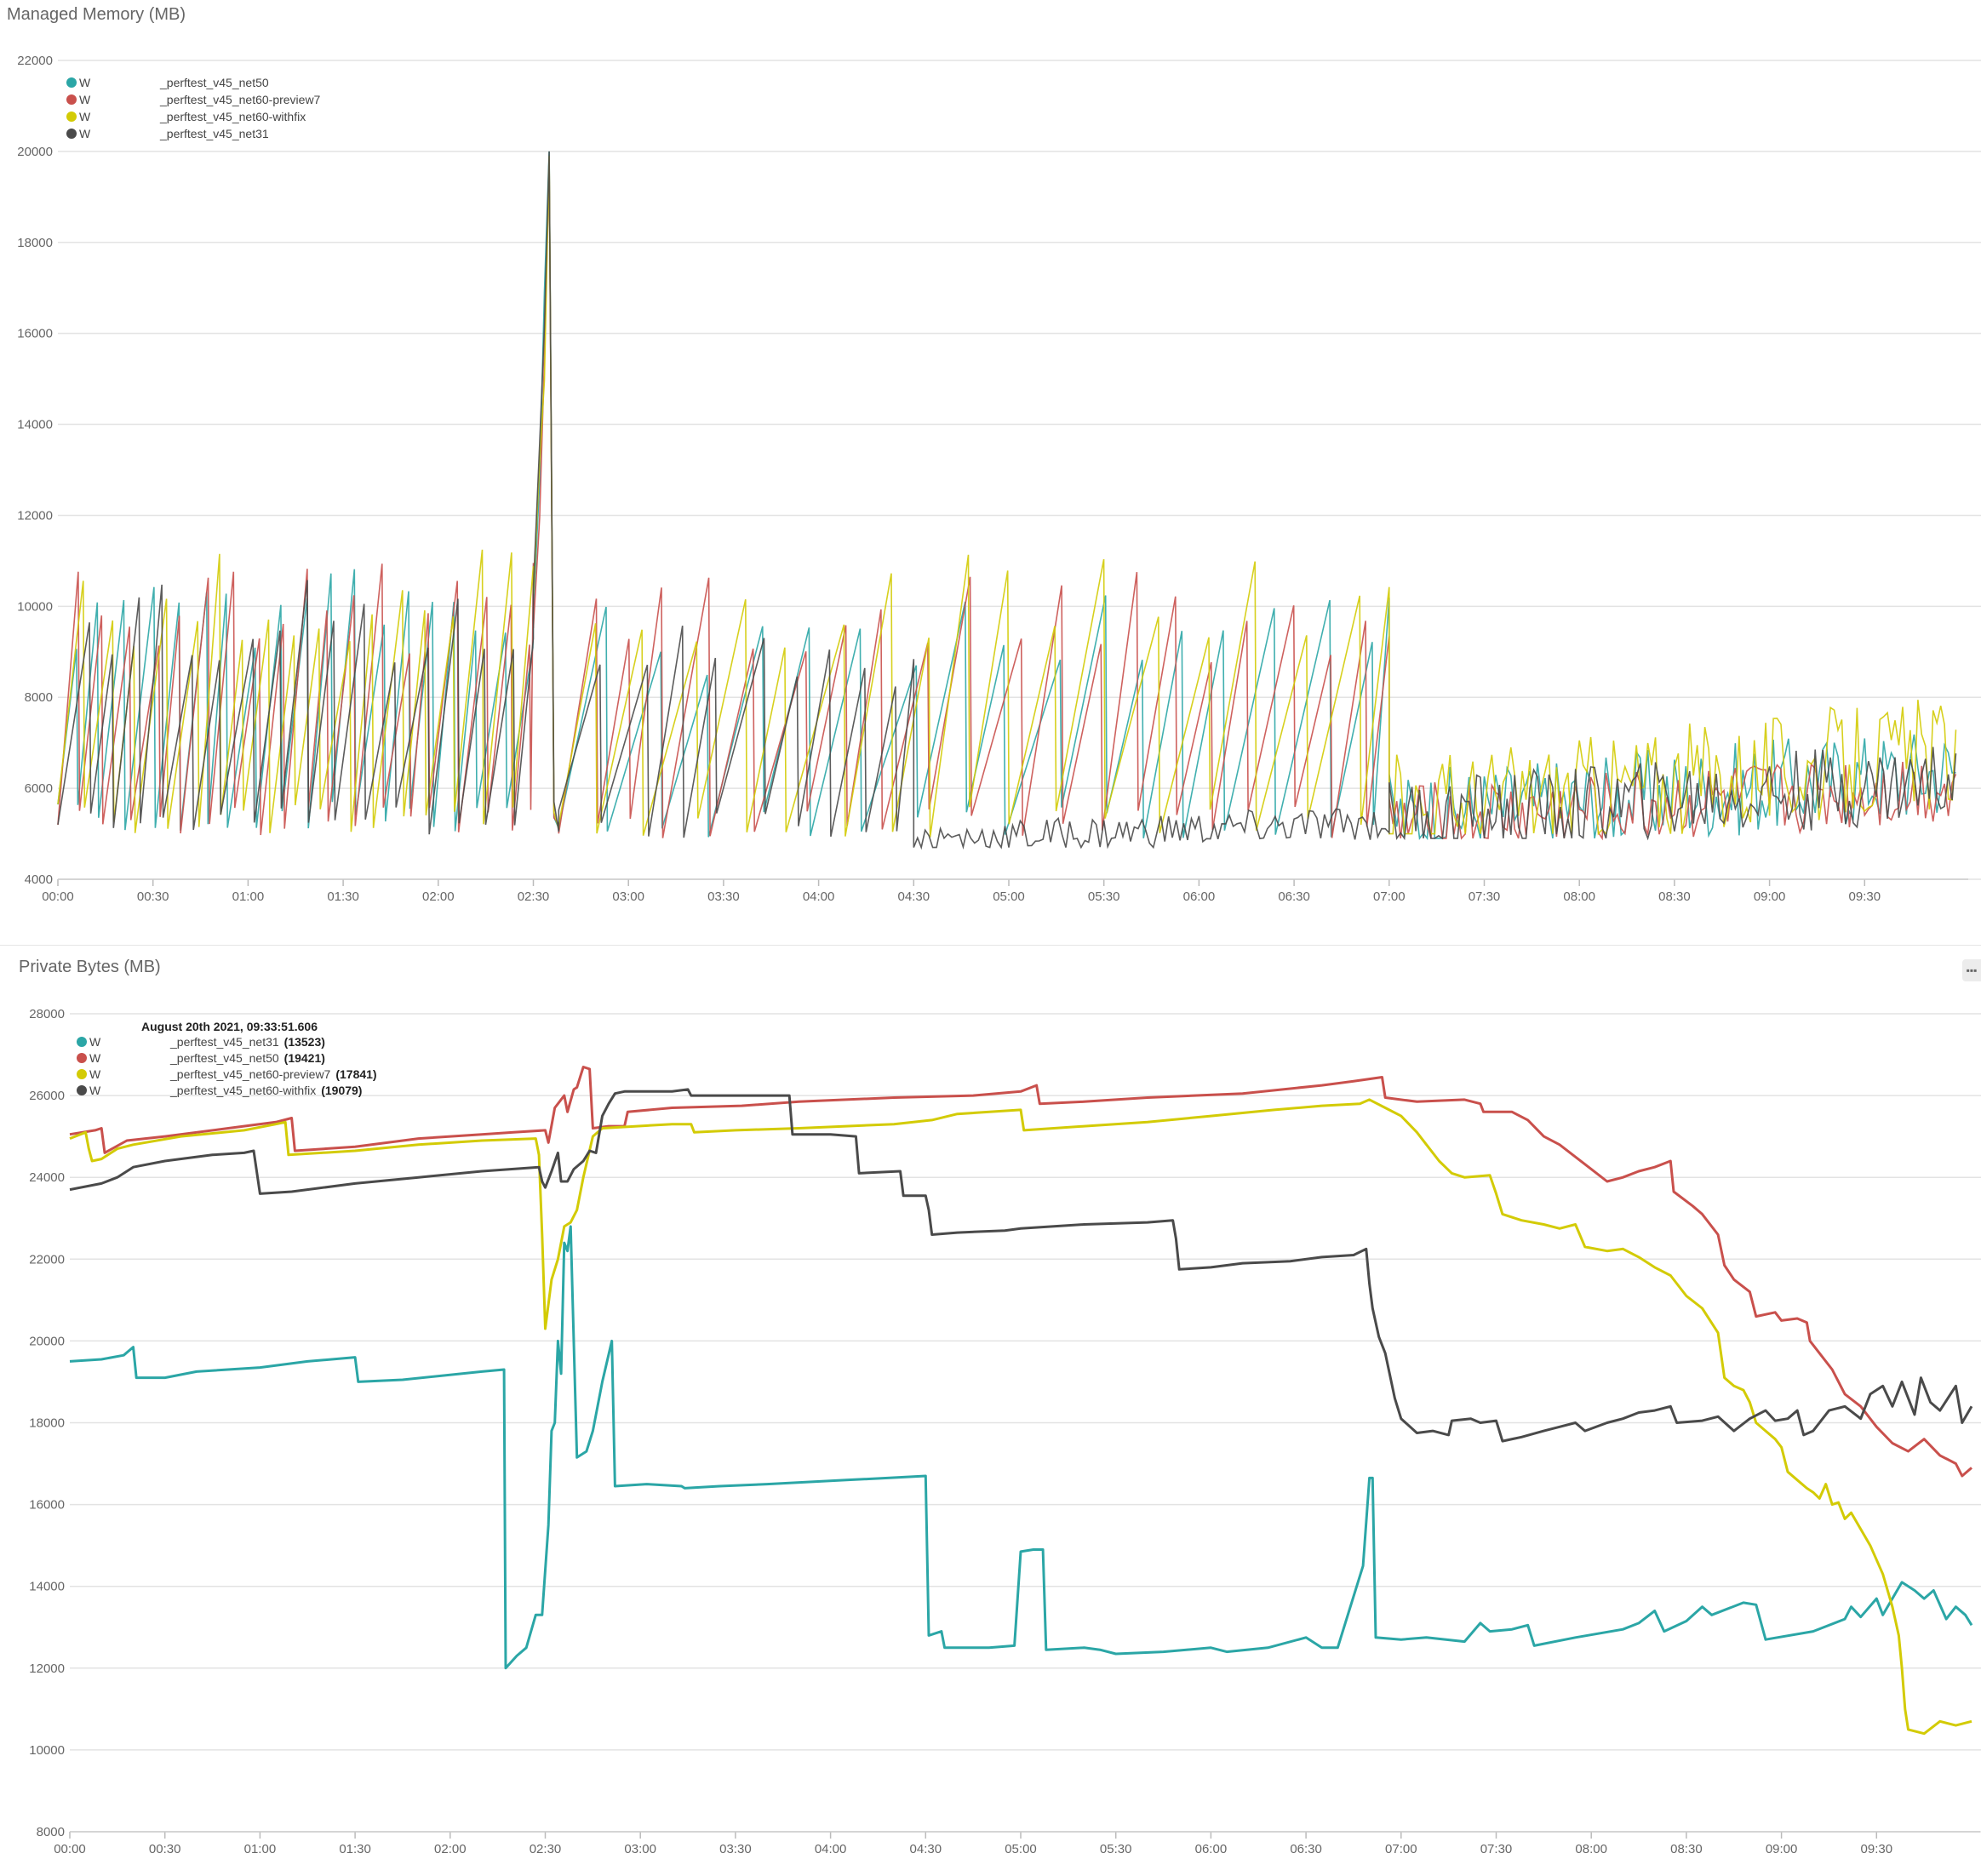  I want to click on x-tick-label: 03:00, so click(628, 896).